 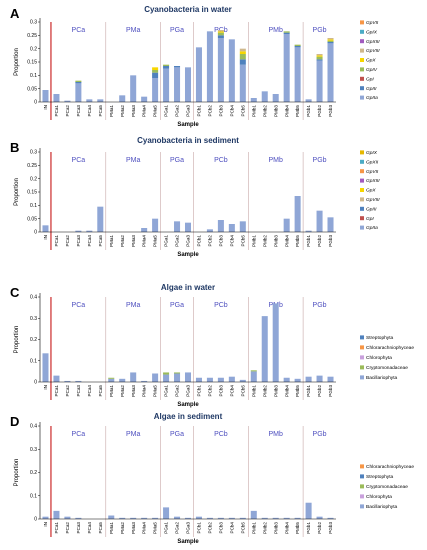 What do you see at coordinates (276, 434) in the screenshot?
I see `group-label: PMb` at bounding box center [276, 434].